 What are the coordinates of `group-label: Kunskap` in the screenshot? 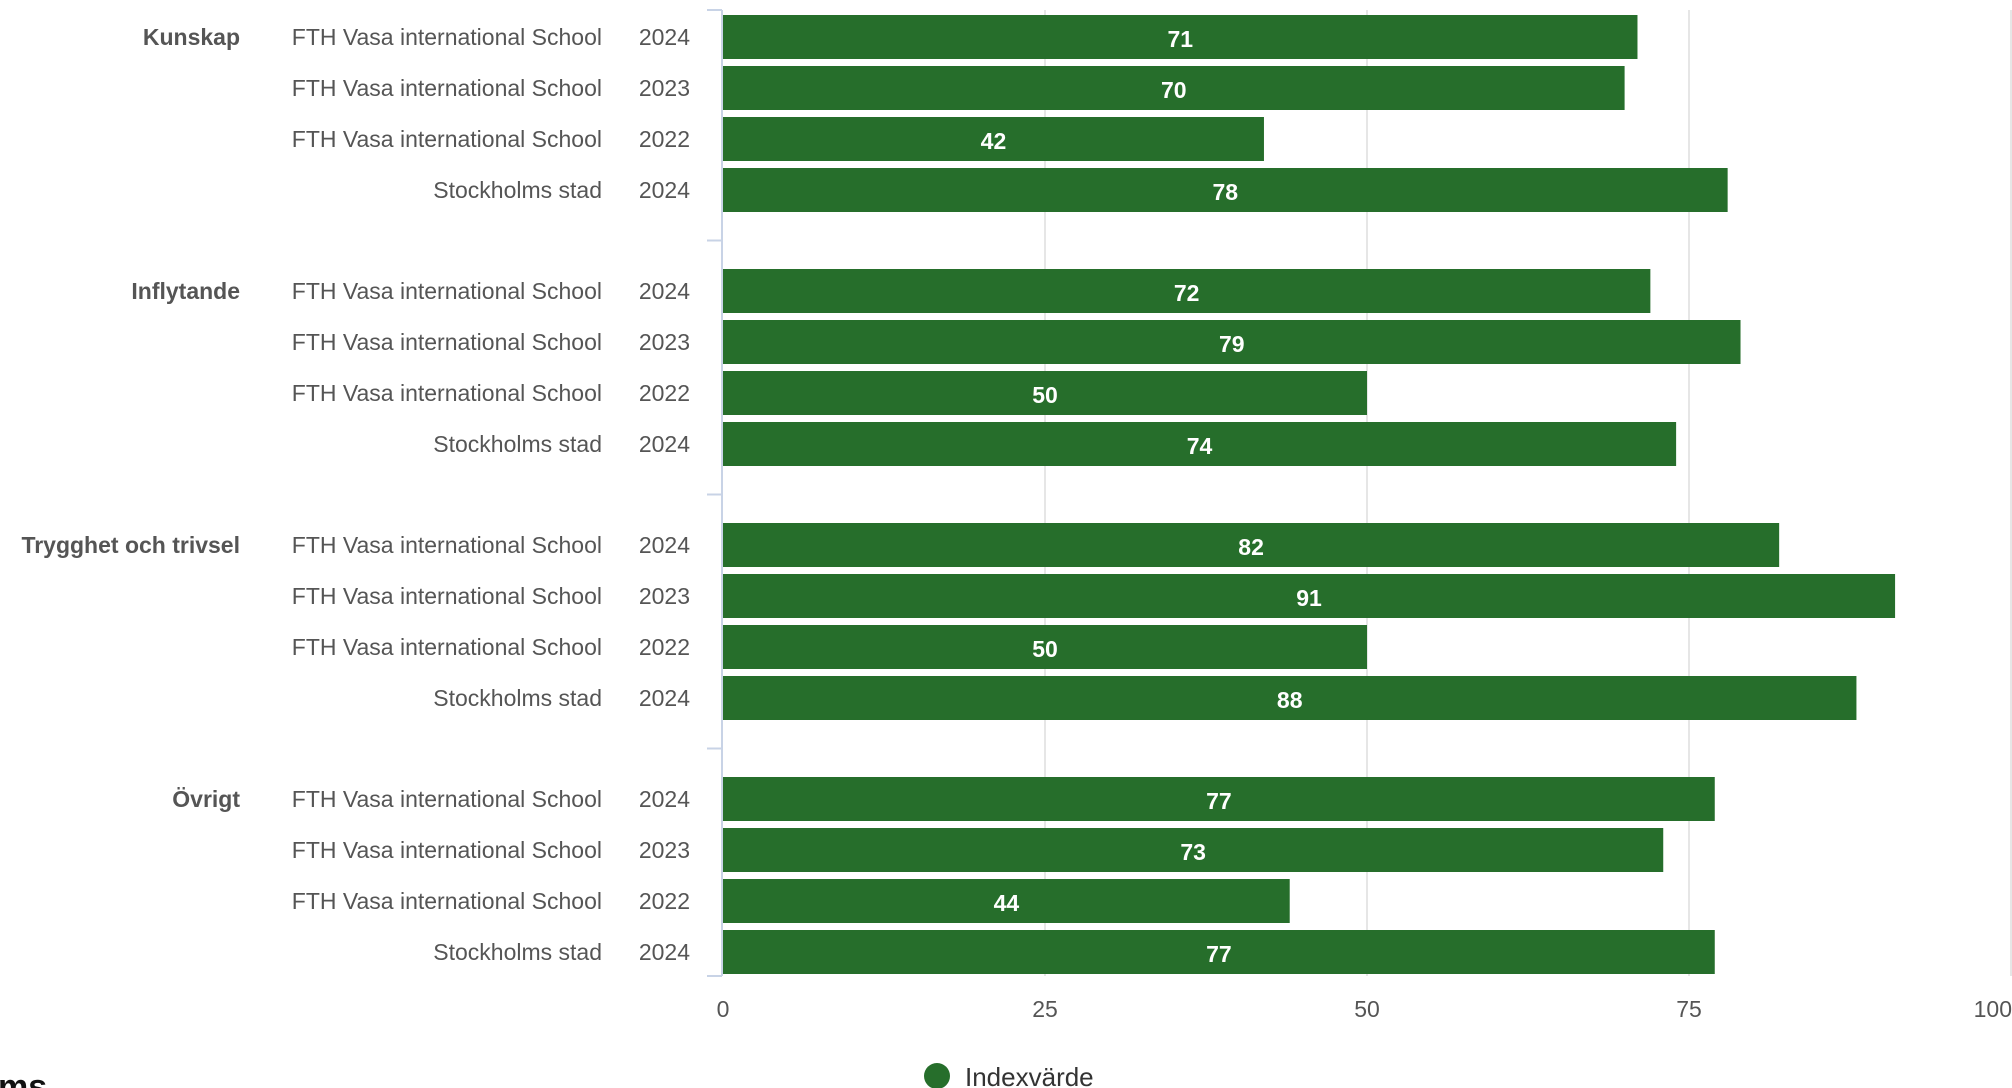 It's located at (191, 37).